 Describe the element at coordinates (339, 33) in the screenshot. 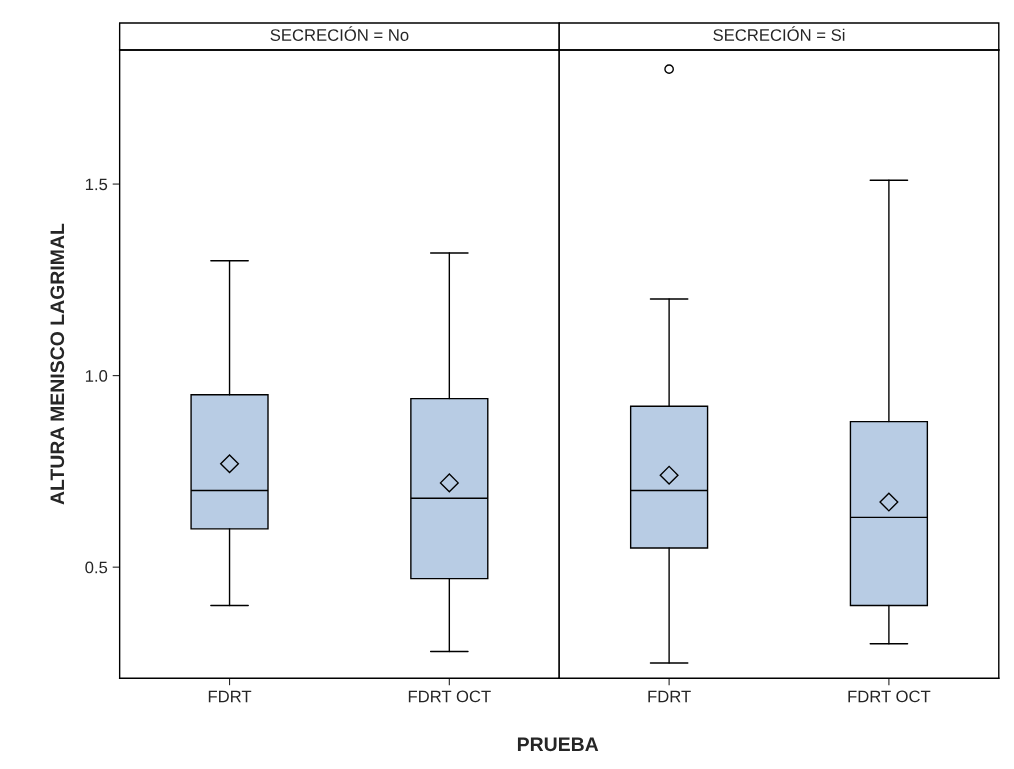

I see `chart-title: SECRECIÓN = No` at that location.